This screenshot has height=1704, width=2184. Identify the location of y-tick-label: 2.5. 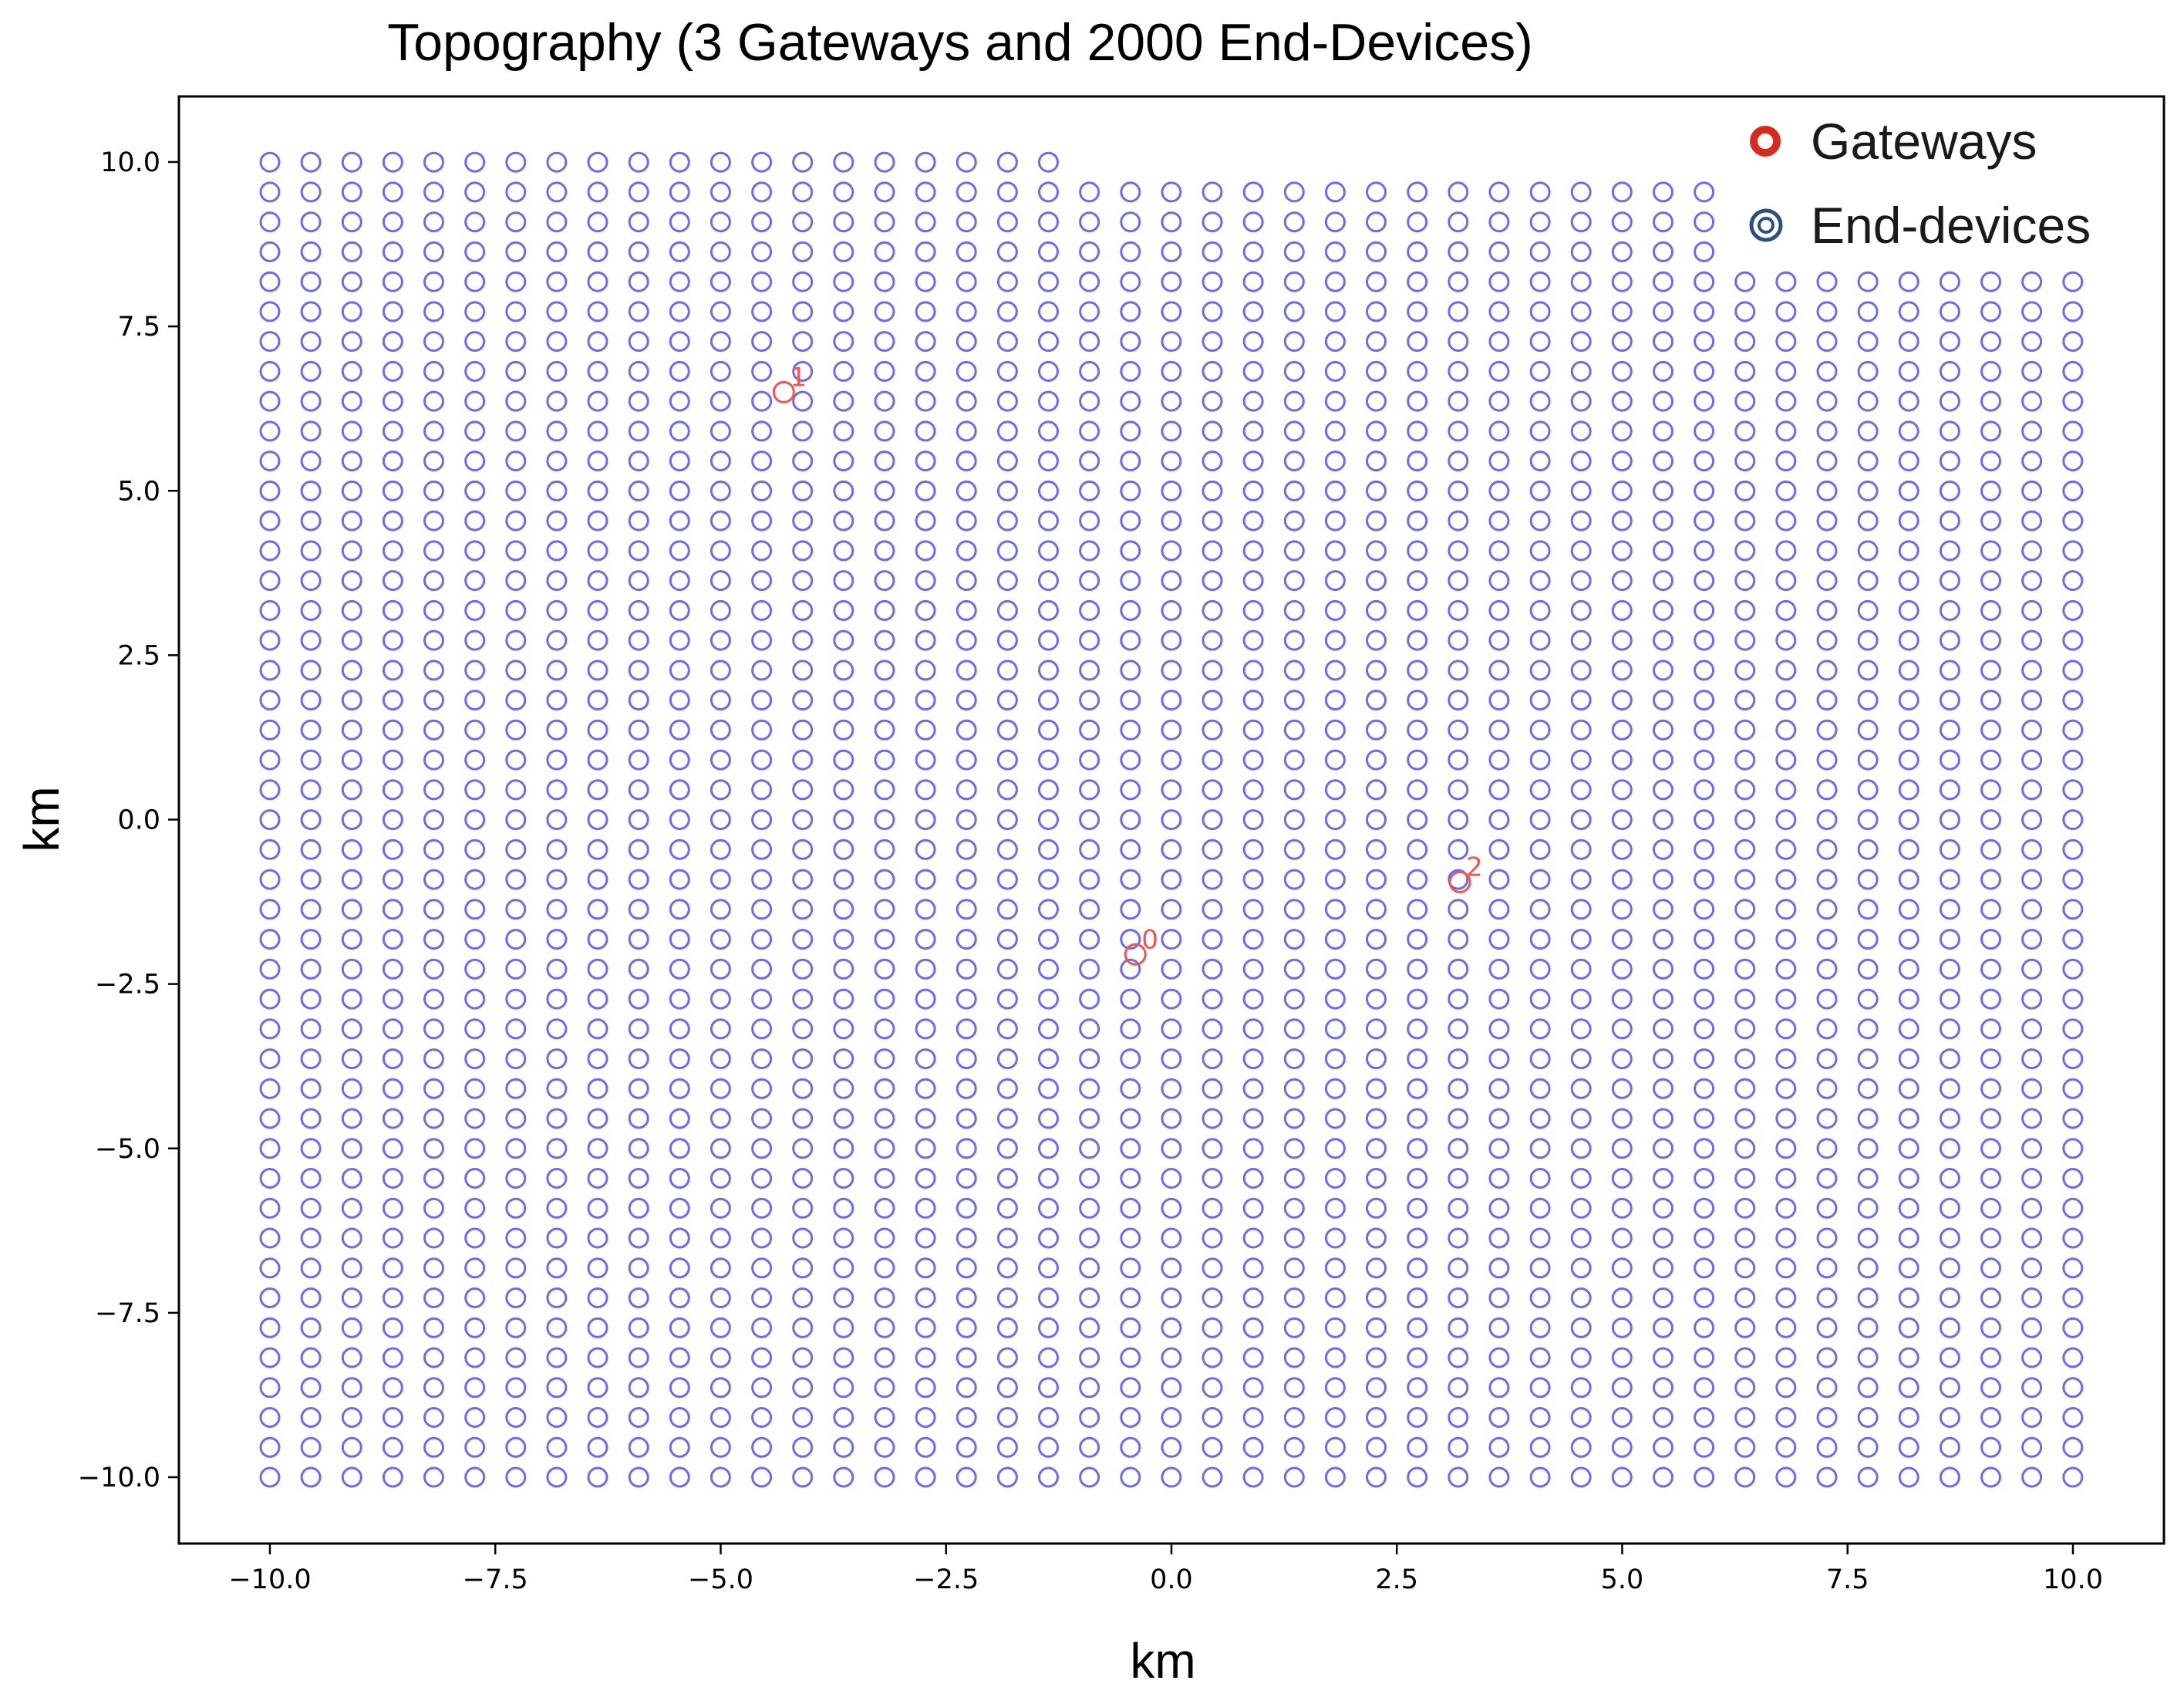
(138, 655).